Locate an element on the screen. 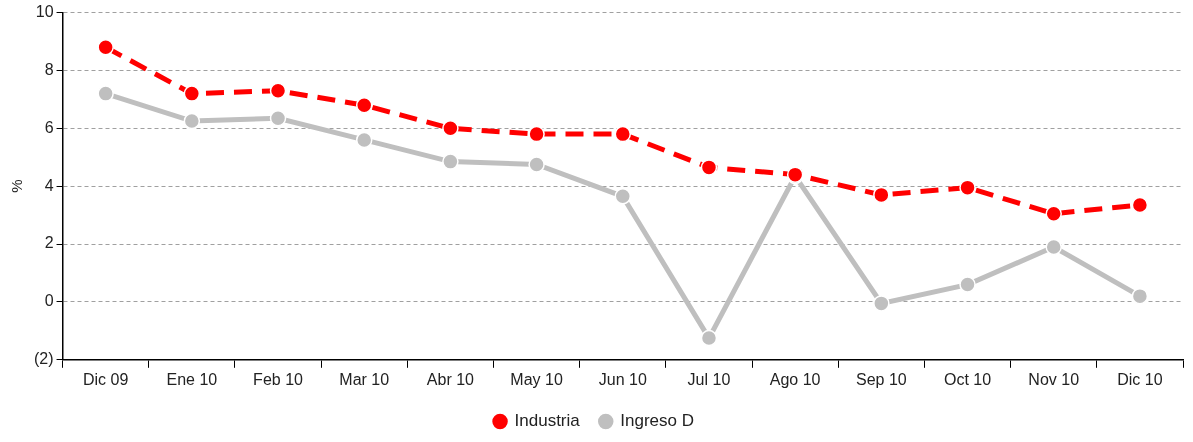 This screenshot has height=442, width=1193. x-tick-label: Dic 10 is located at coordinates (1140, 379).